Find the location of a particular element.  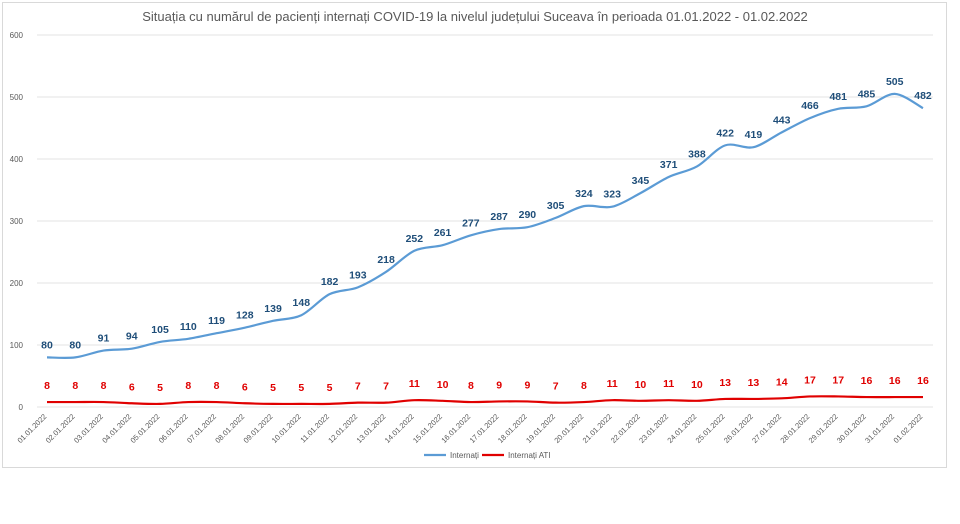

data-label: 182 is located at coordinates (330, 282).